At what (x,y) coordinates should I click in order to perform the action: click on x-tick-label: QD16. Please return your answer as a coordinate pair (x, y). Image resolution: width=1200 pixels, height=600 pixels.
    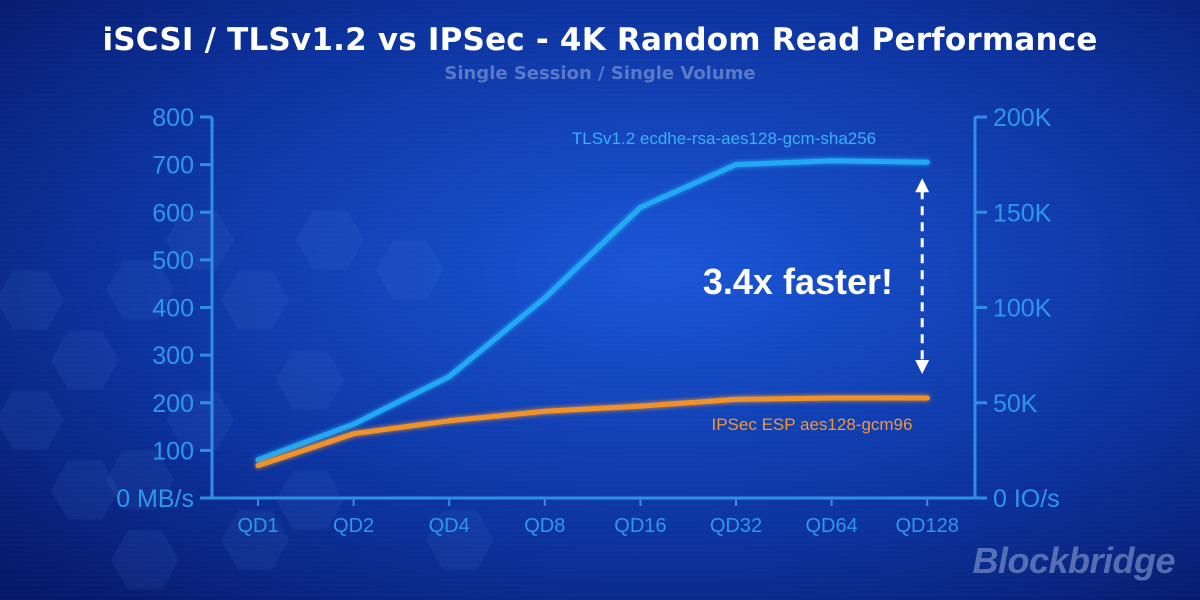
    Looking at the image, I should click on (640, 526).